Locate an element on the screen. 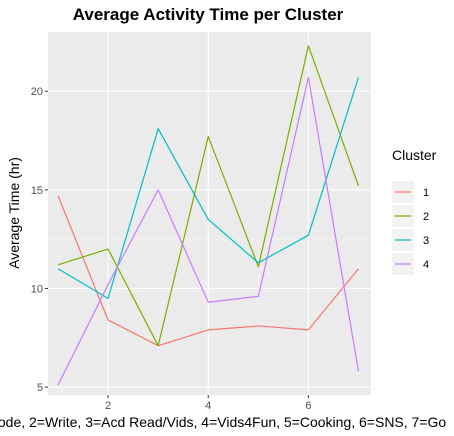 This screenshot has height=436, width=454. legend-label: 4 is located at coordinates (426, 265).